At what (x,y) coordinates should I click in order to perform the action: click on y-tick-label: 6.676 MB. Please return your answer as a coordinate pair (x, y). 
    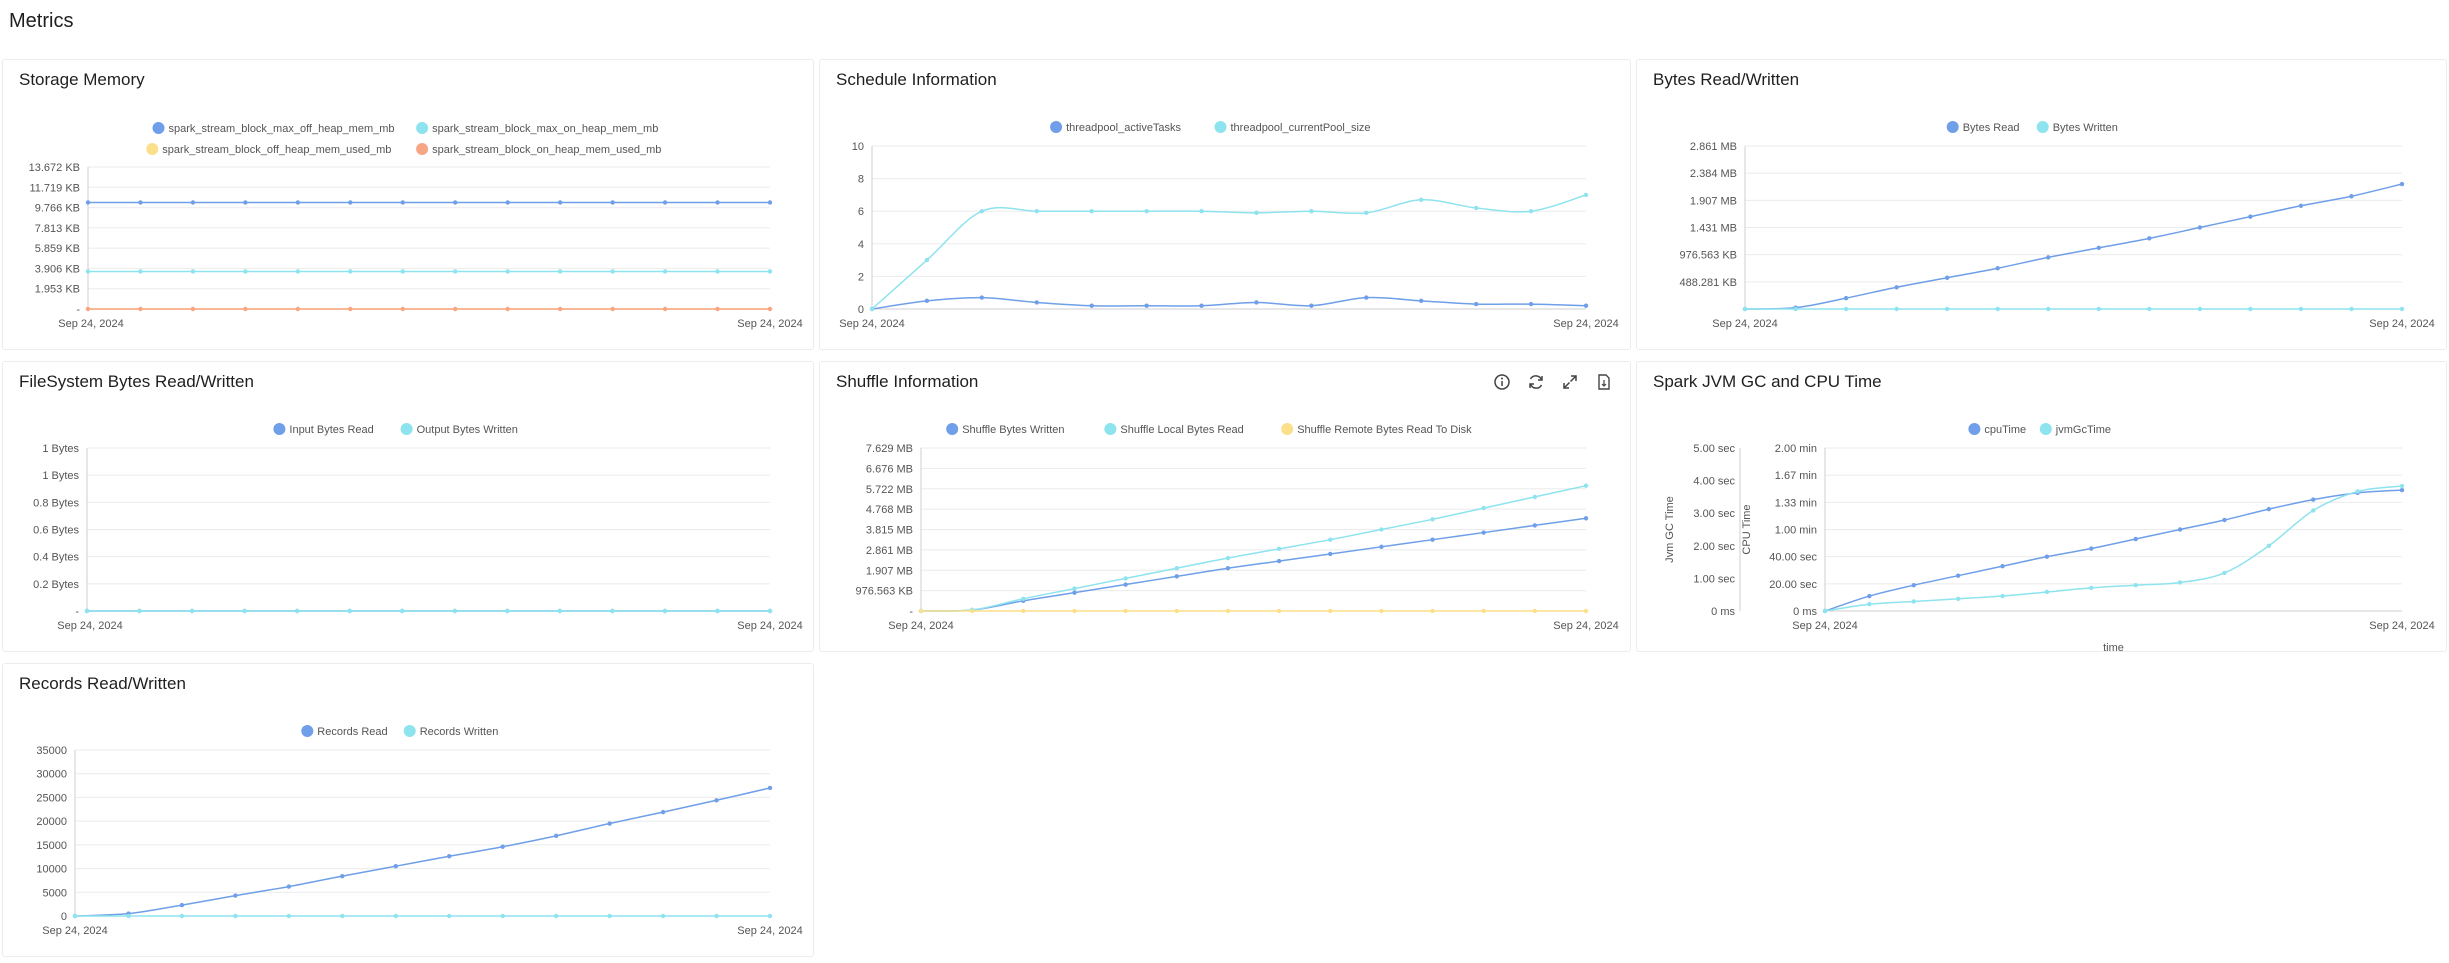
    Looking at the image, I should click on (889, 469).